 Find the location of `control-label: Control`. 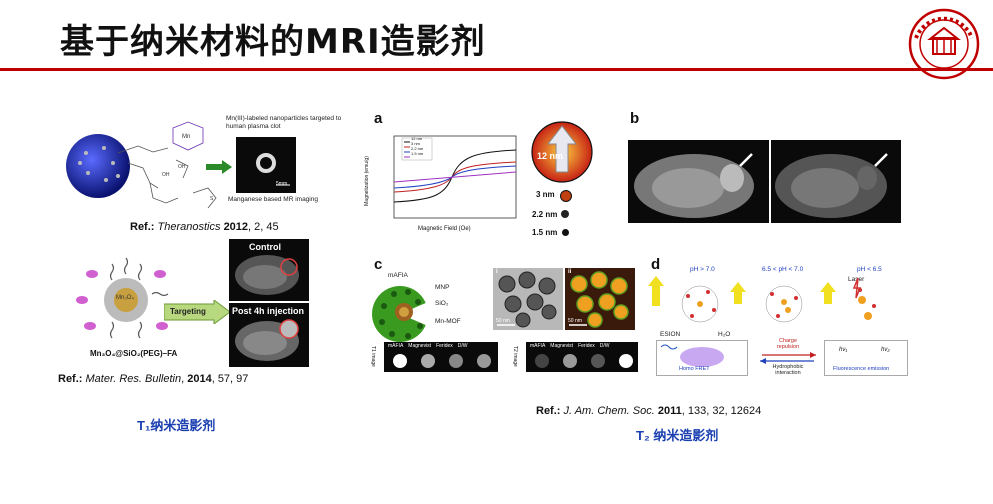

control-label: Control is located at coordinates (265, 247).